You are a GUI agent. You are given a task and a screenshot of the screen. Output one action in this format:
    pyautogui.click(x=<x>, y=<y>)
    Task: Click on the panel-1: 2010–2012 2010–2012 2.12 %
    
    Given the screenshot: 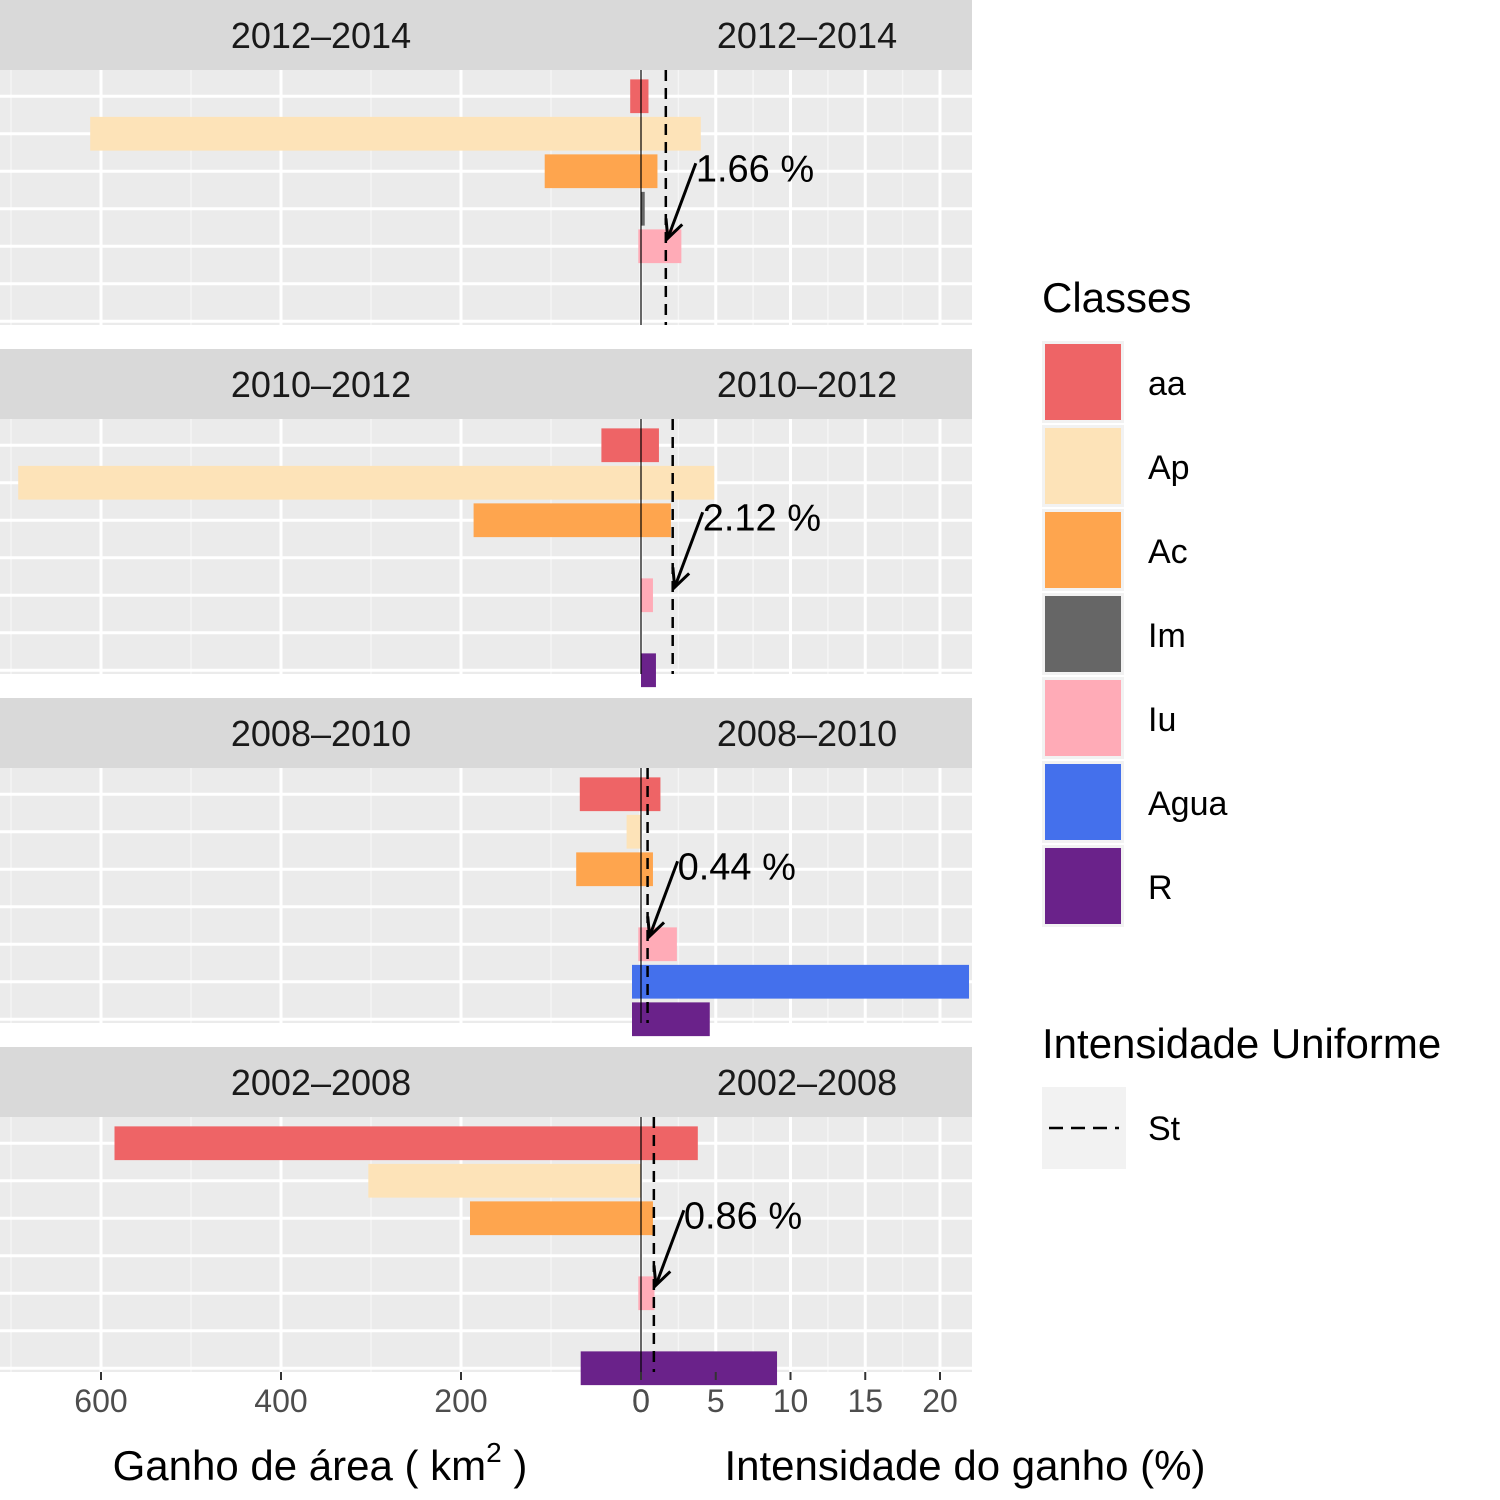 What is the action you would take?
    pyautogui.click(x=486, y=518)
    